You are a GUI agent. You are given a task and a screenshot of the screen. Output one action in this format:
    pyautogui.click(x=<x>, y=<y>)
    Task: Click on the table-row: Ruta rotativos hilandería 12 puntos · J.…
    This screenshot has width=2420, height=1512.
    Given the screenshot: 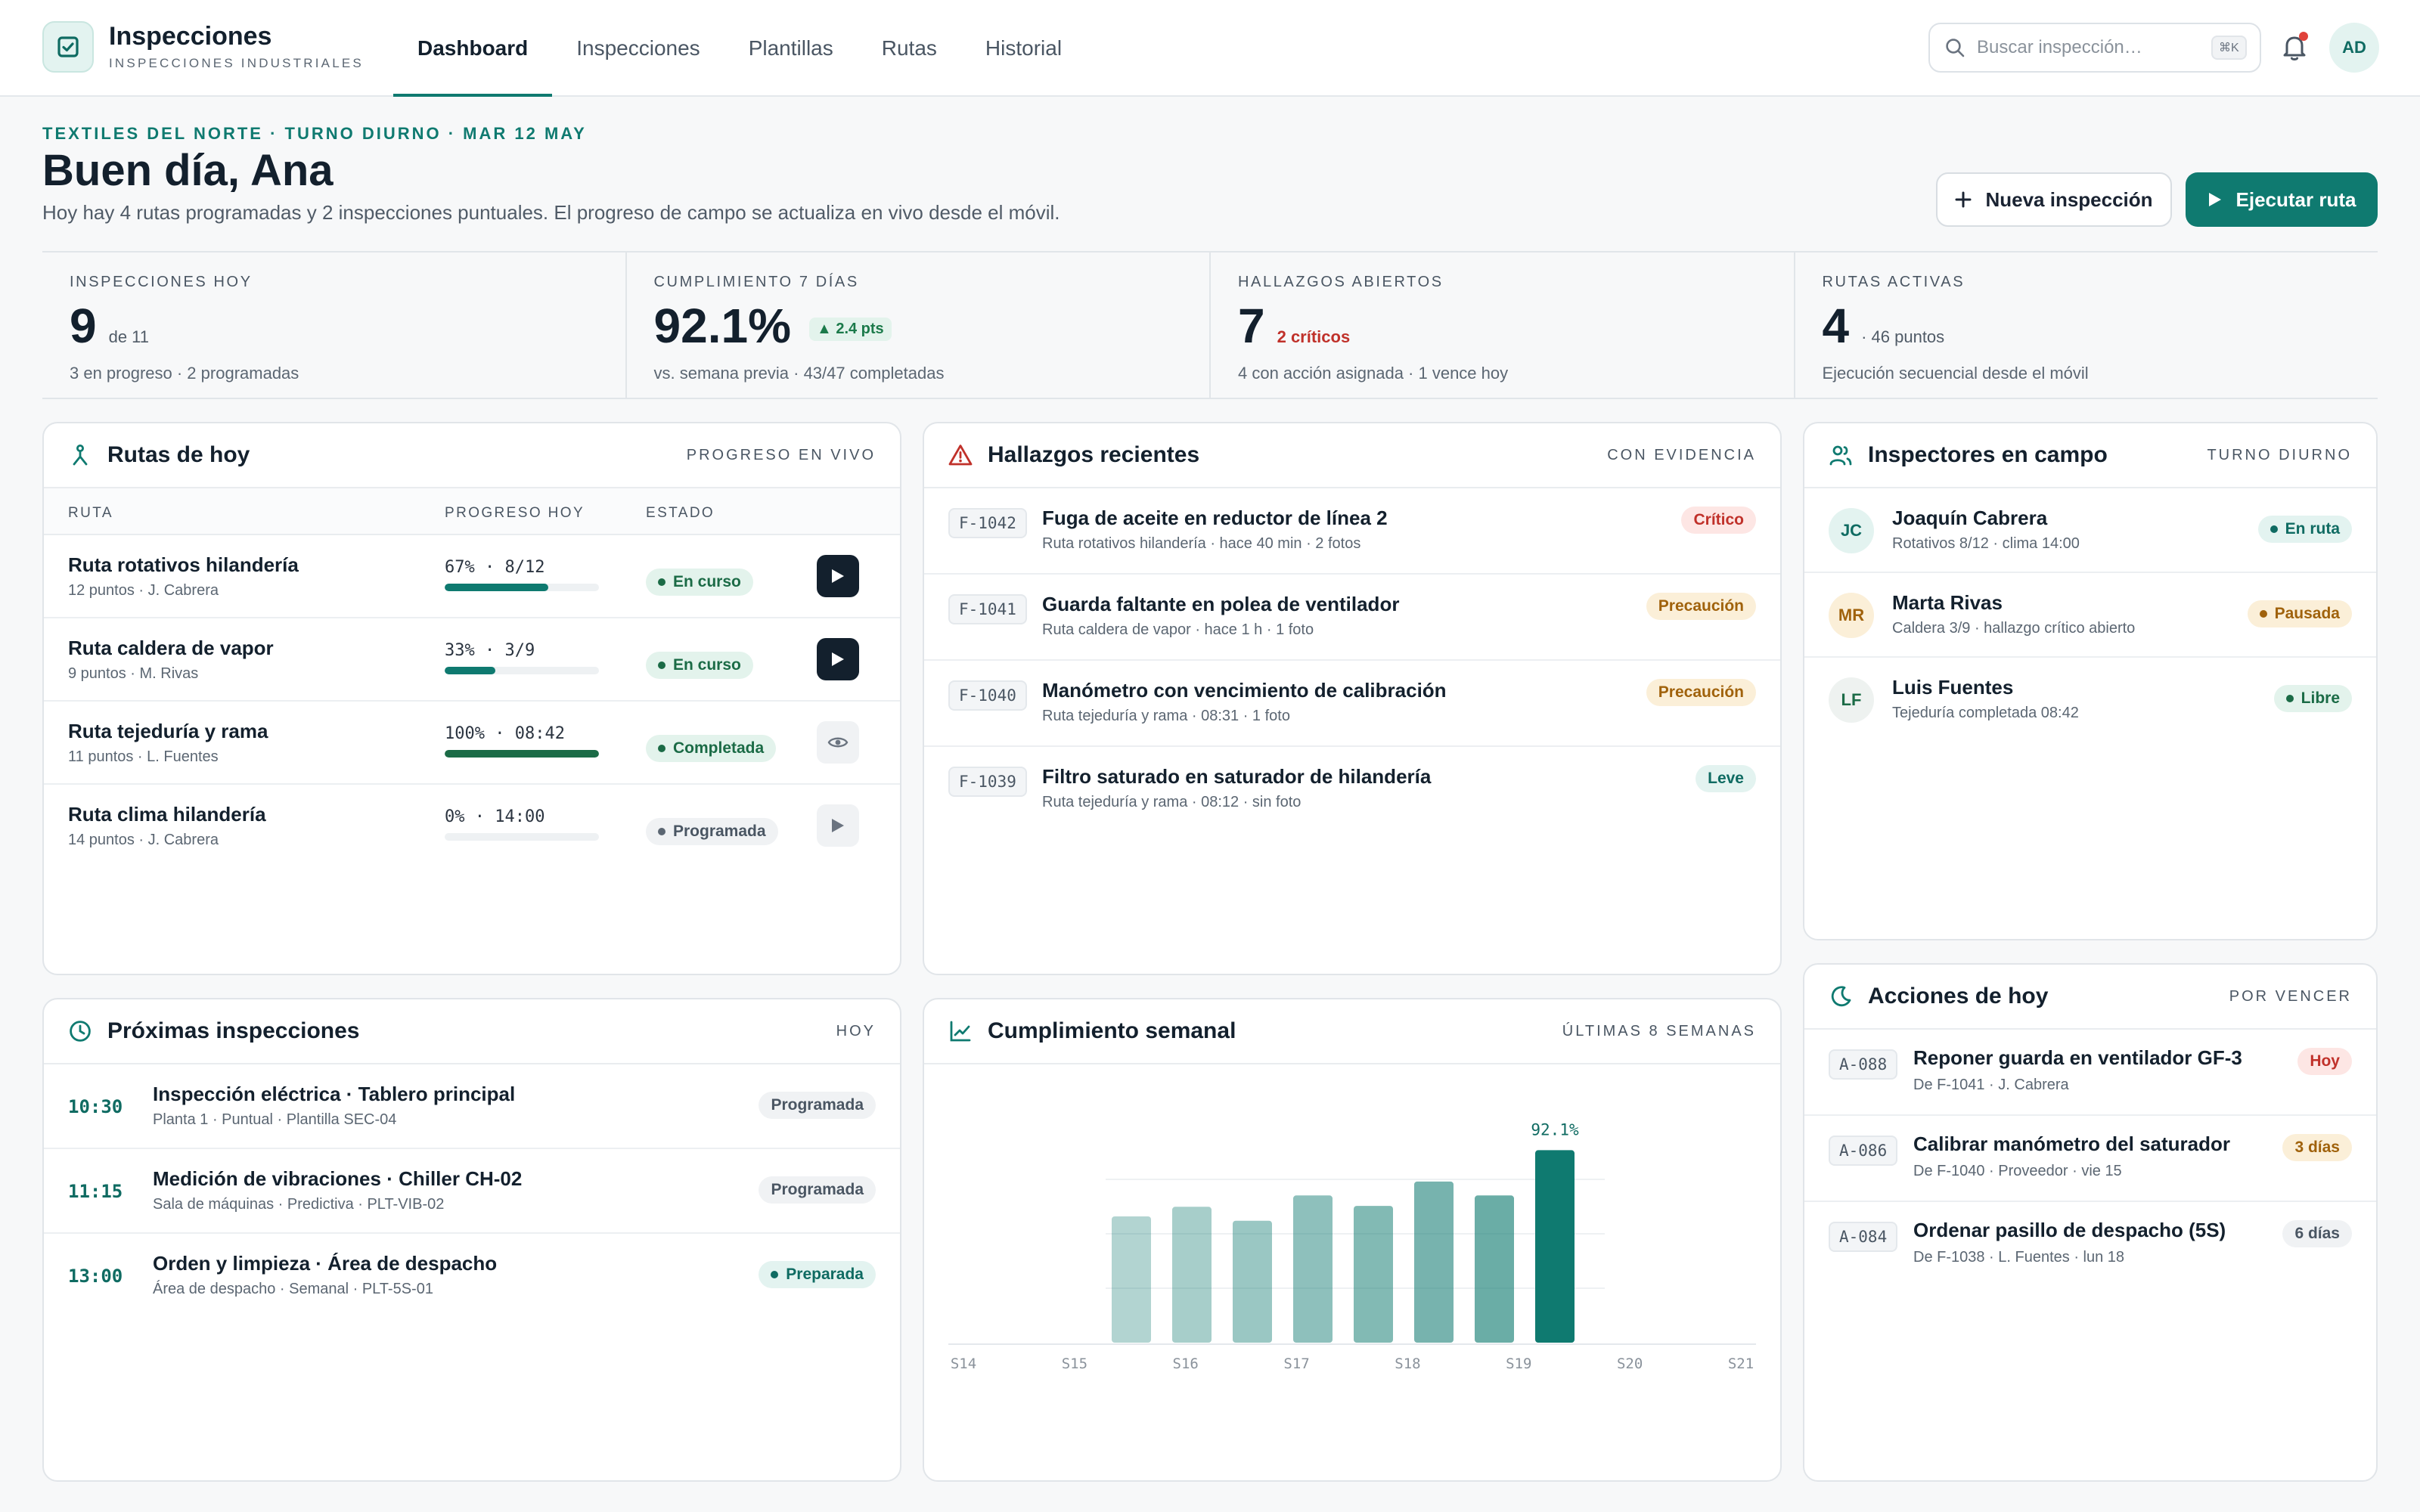 What is the action you would take?
    pyautogui.click(x=472, y=576)
    